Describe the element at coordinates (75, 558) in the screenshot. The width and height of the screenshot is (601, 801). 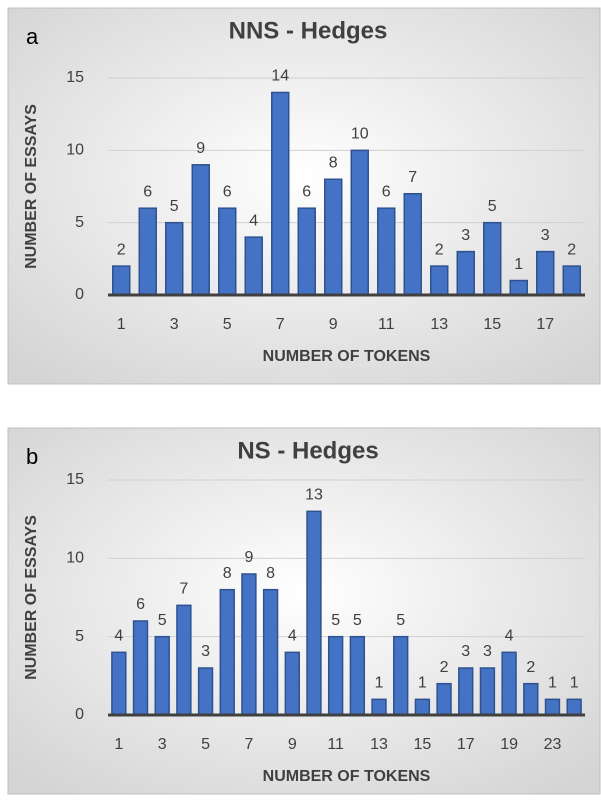
I see `y-tick-label: 10` at that location.